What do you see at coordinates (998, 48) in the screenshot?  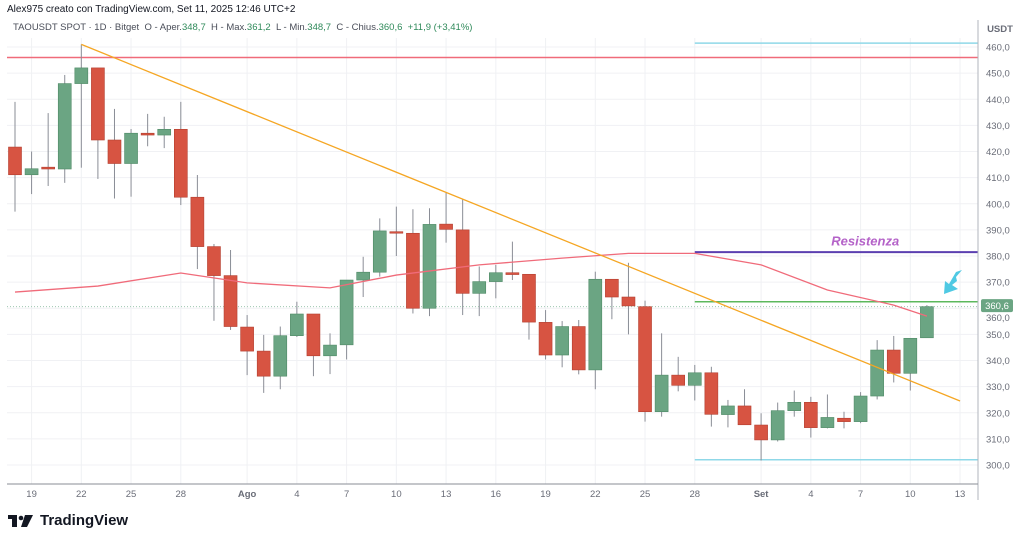 I see `price-tick-label: 460,0` at bounding box center [998, 48].